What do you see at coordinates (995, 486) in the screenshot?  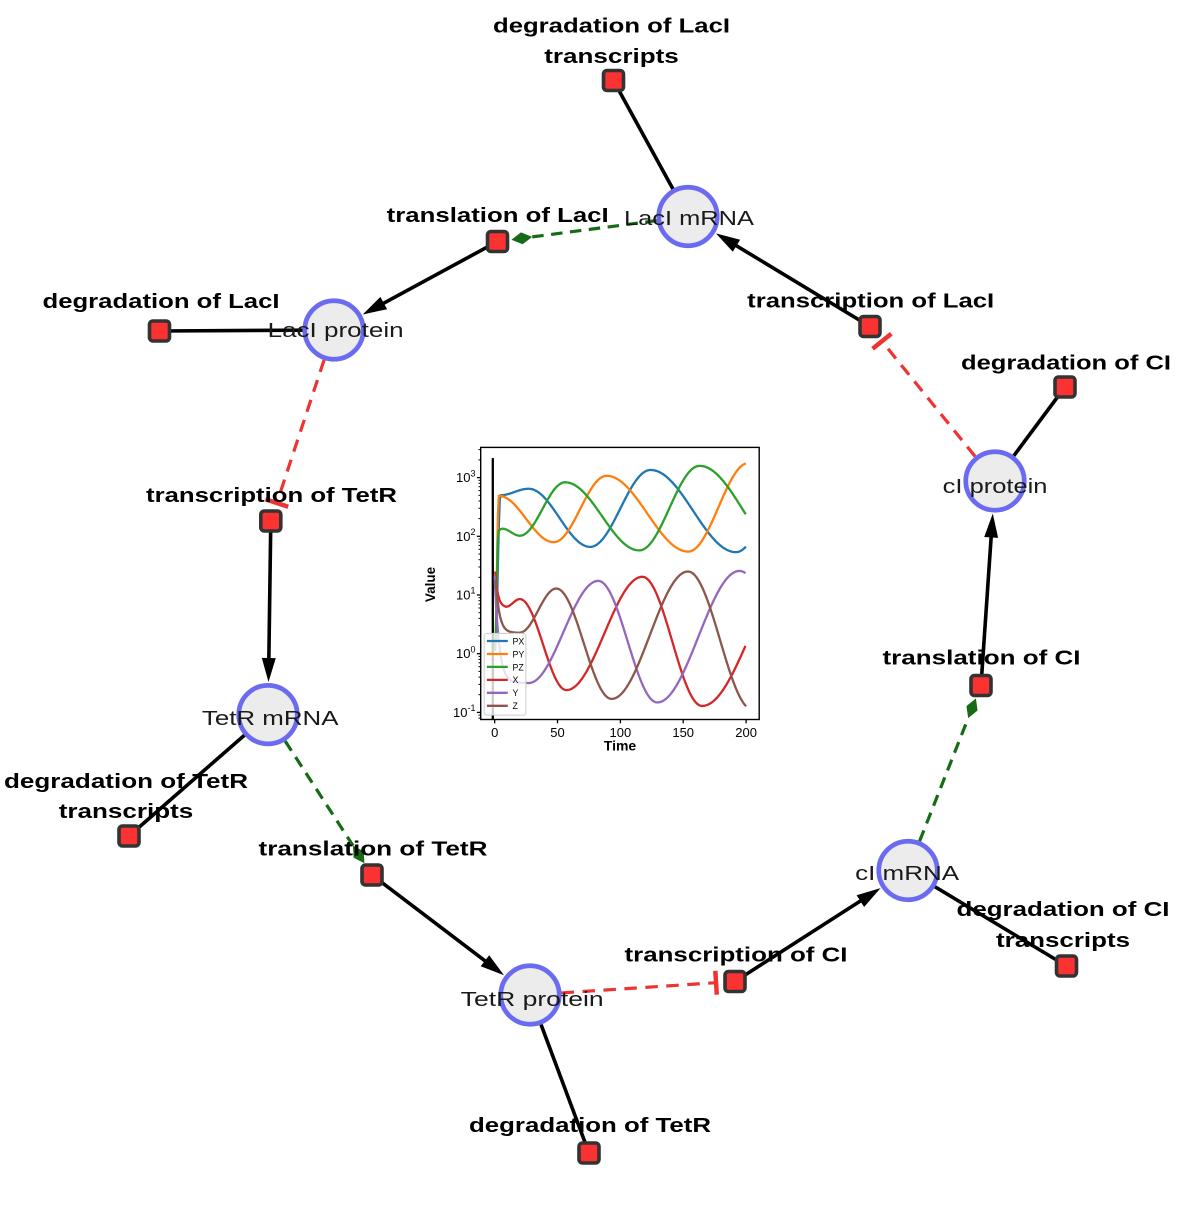 I see `svg-text: cI protein` at bounding box center [995, 486].